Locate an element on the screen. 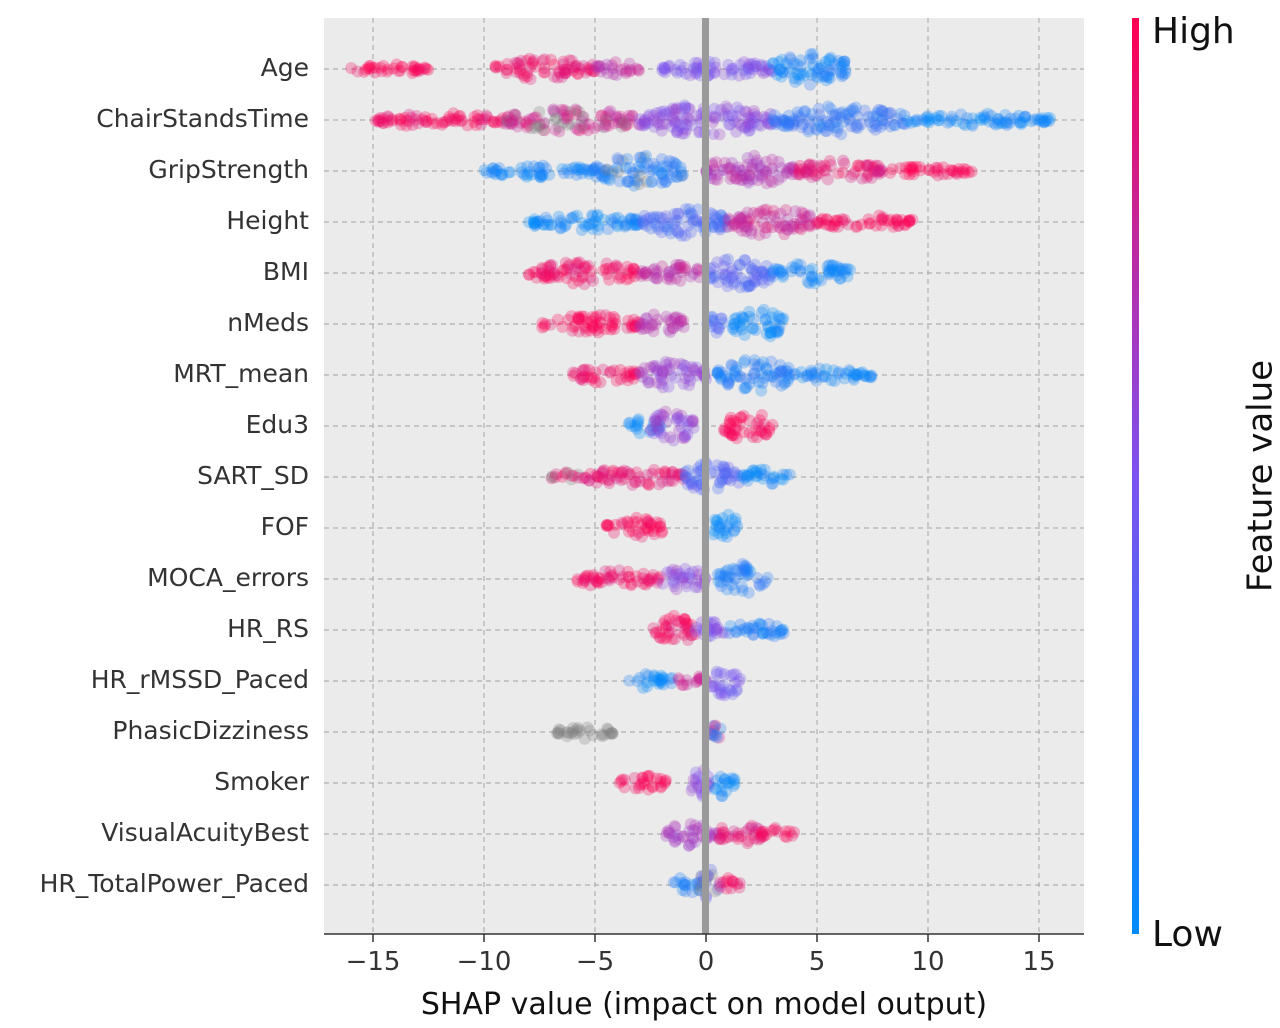 Image resolution: width=1280 pixels, height=1028 pixels. feature-label: Smoker is located at coordinates (261, 781).